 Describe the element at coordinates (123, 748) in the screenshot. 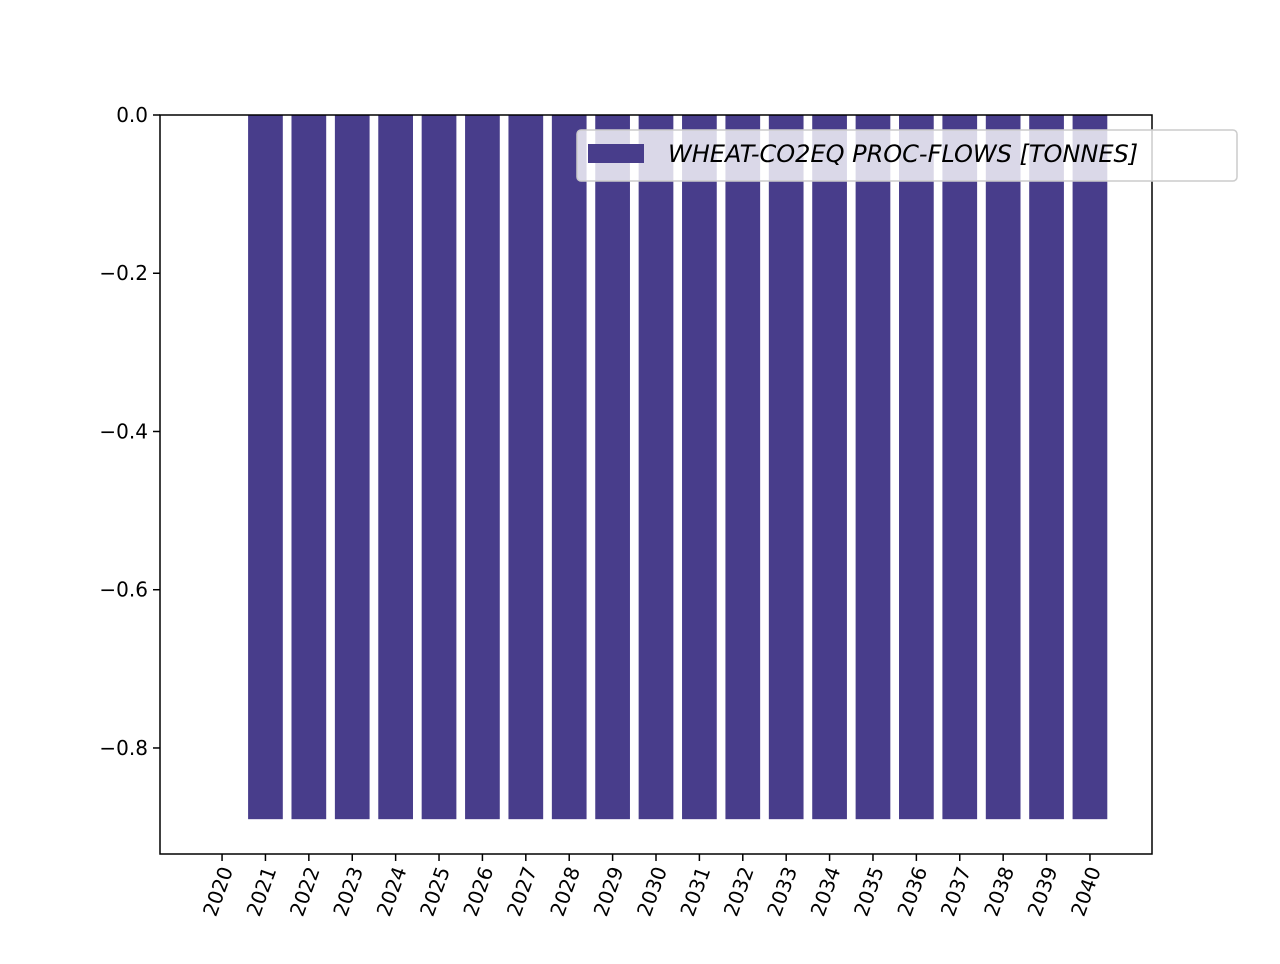

I see `y-tick-label: −0.8` at that location.